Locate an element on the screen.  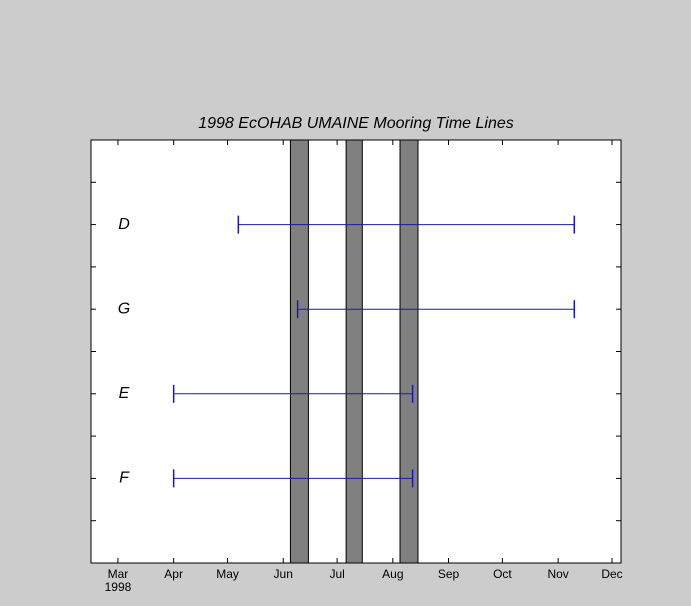
x-tick-label: May is located at coordinates (227, 574).